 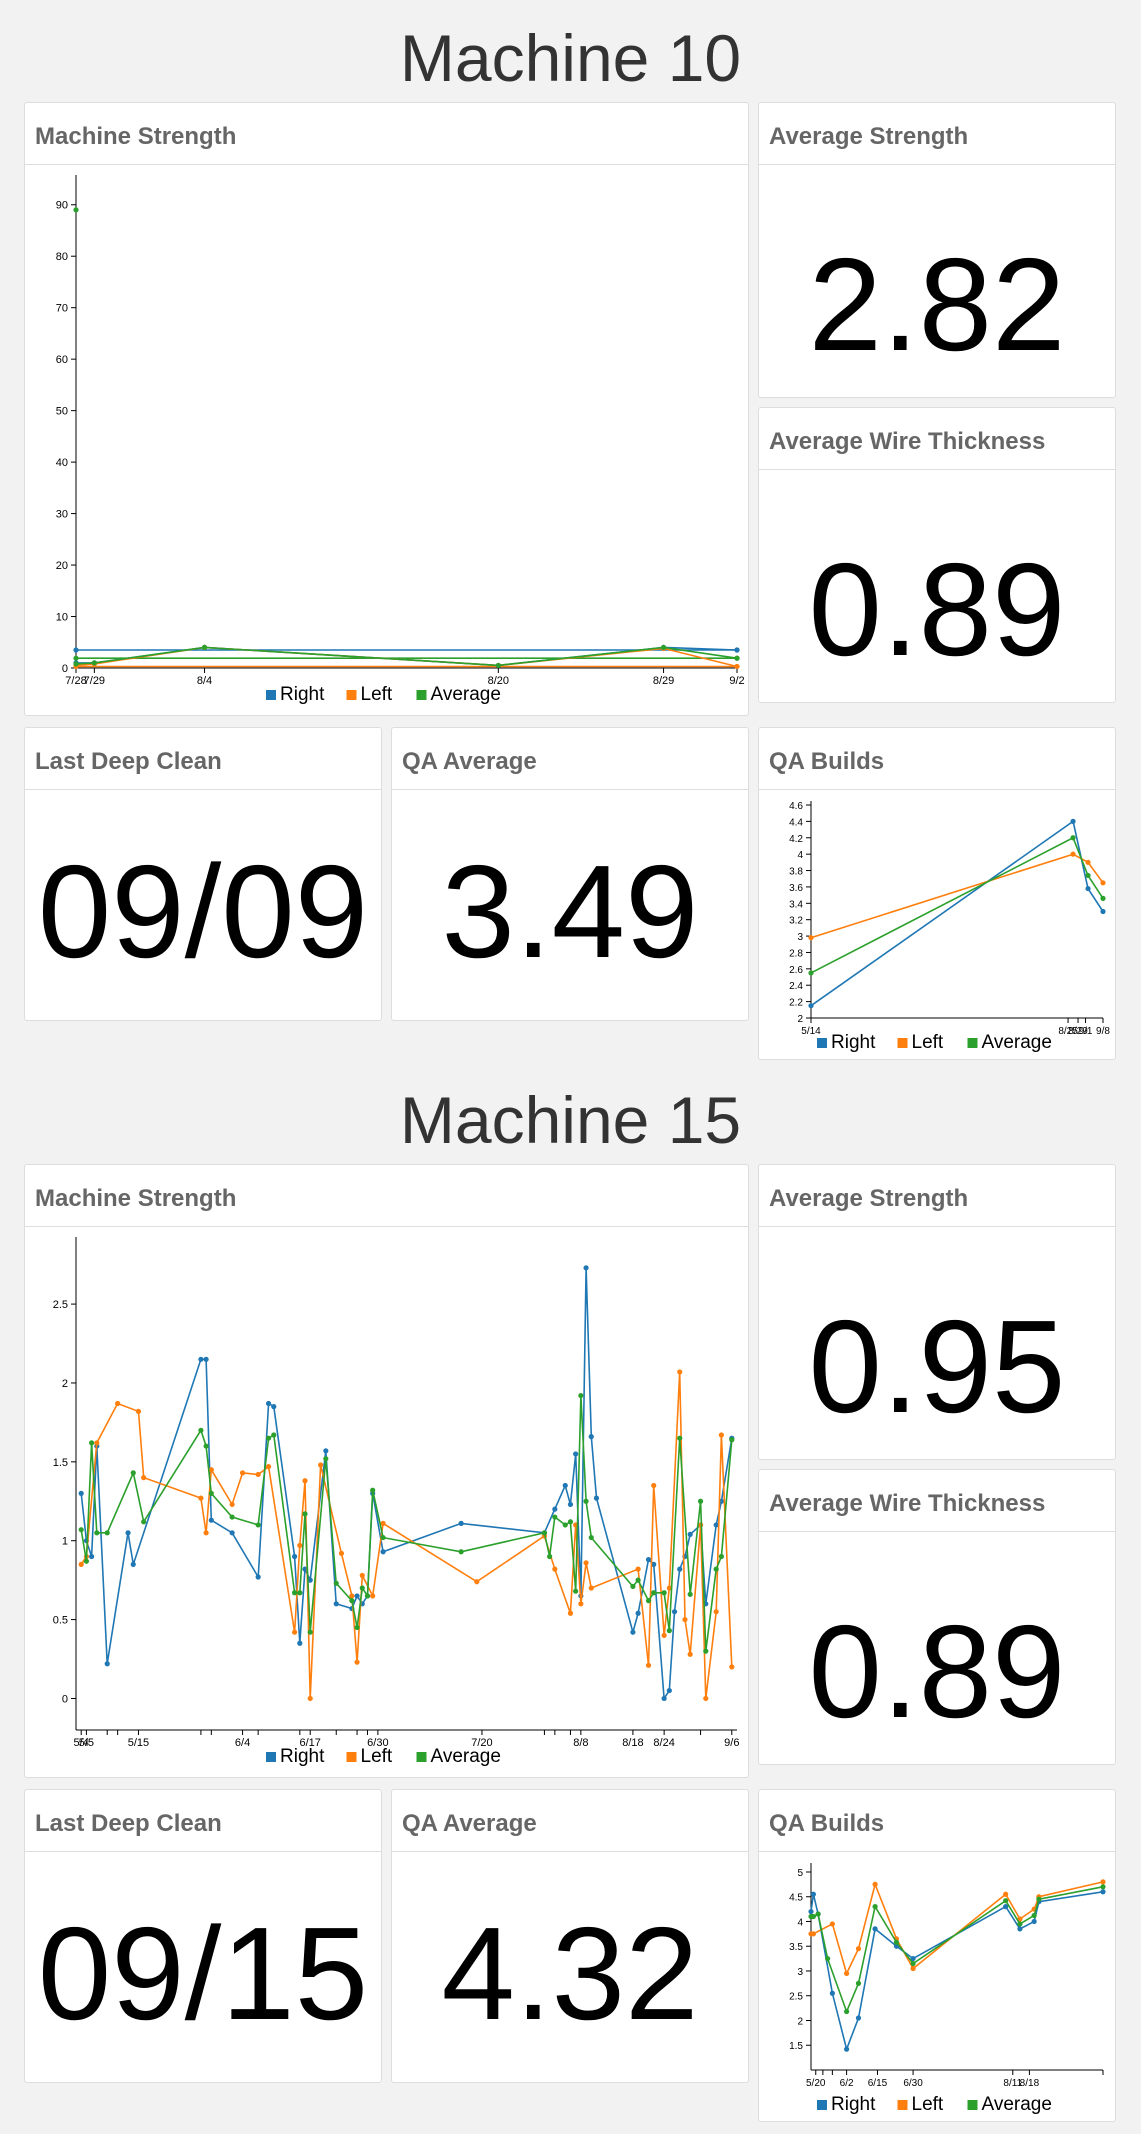 What do you see at coordinates (1017, 1042) in the screenshot?
I see `legend-label: Average` at bounding box center [1017, 1042].